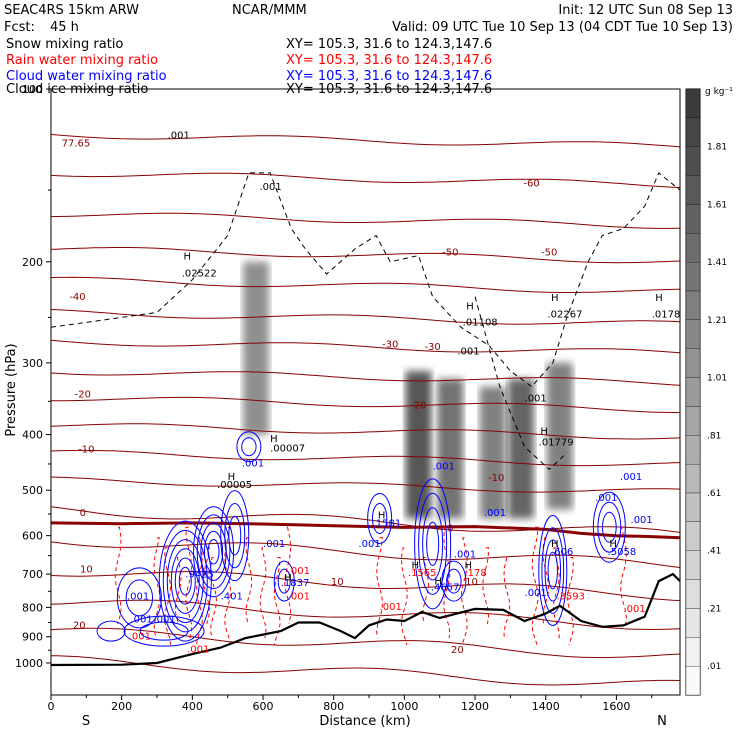  Describe the element at coordinates (616, 706) in the screenshot. I see `x-tick-label: 1600` at that location.